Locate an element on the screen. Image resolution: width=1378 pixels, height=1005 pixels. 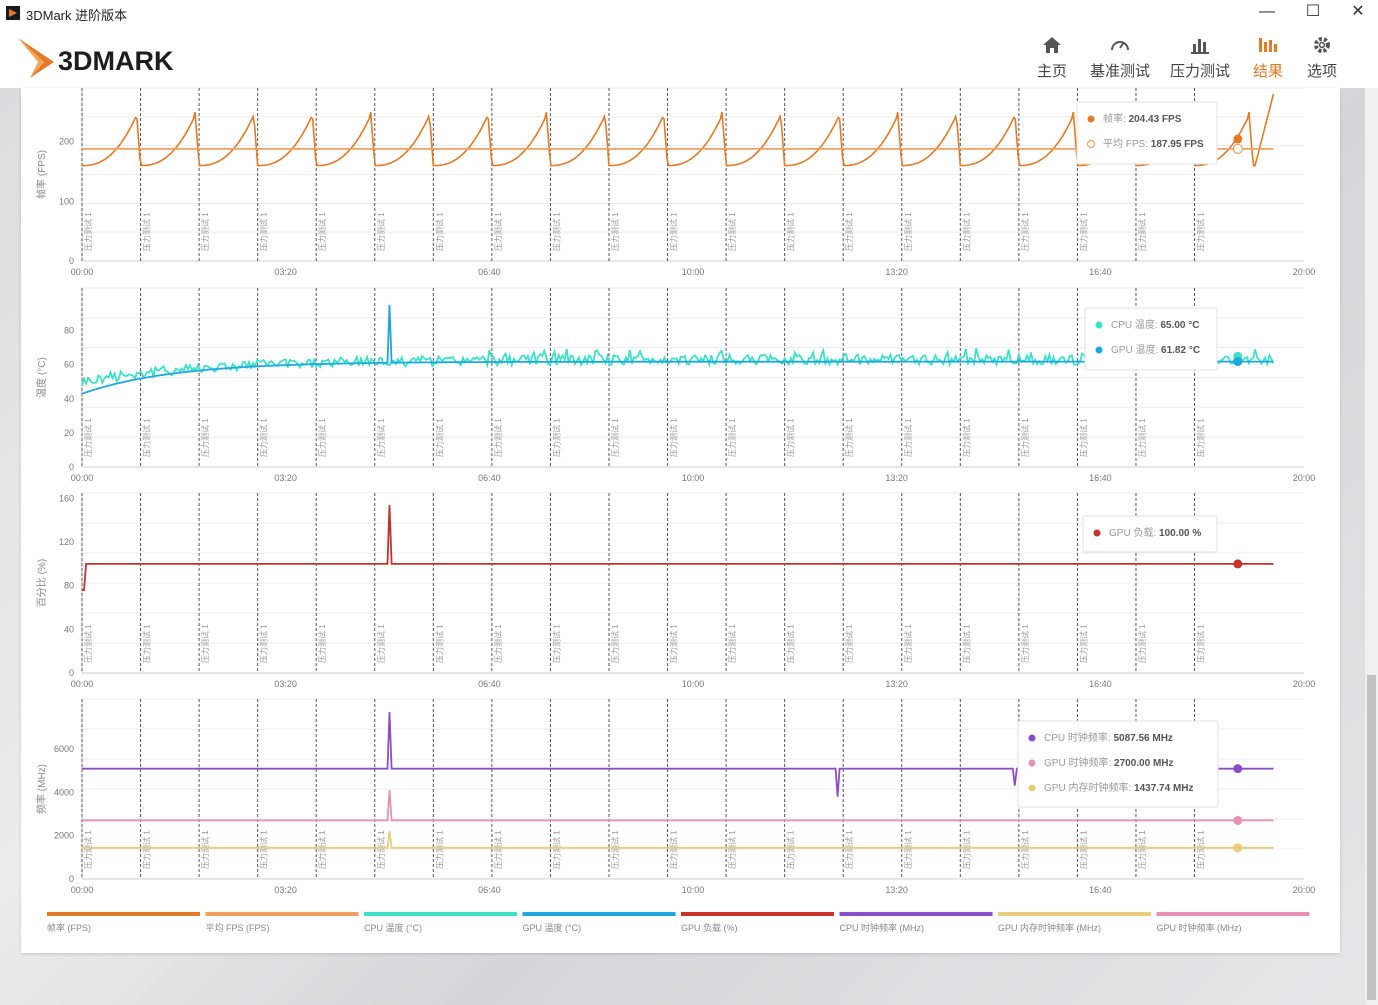
tooltip-label: CPU 温度: is located at coordinates (1135, 324).